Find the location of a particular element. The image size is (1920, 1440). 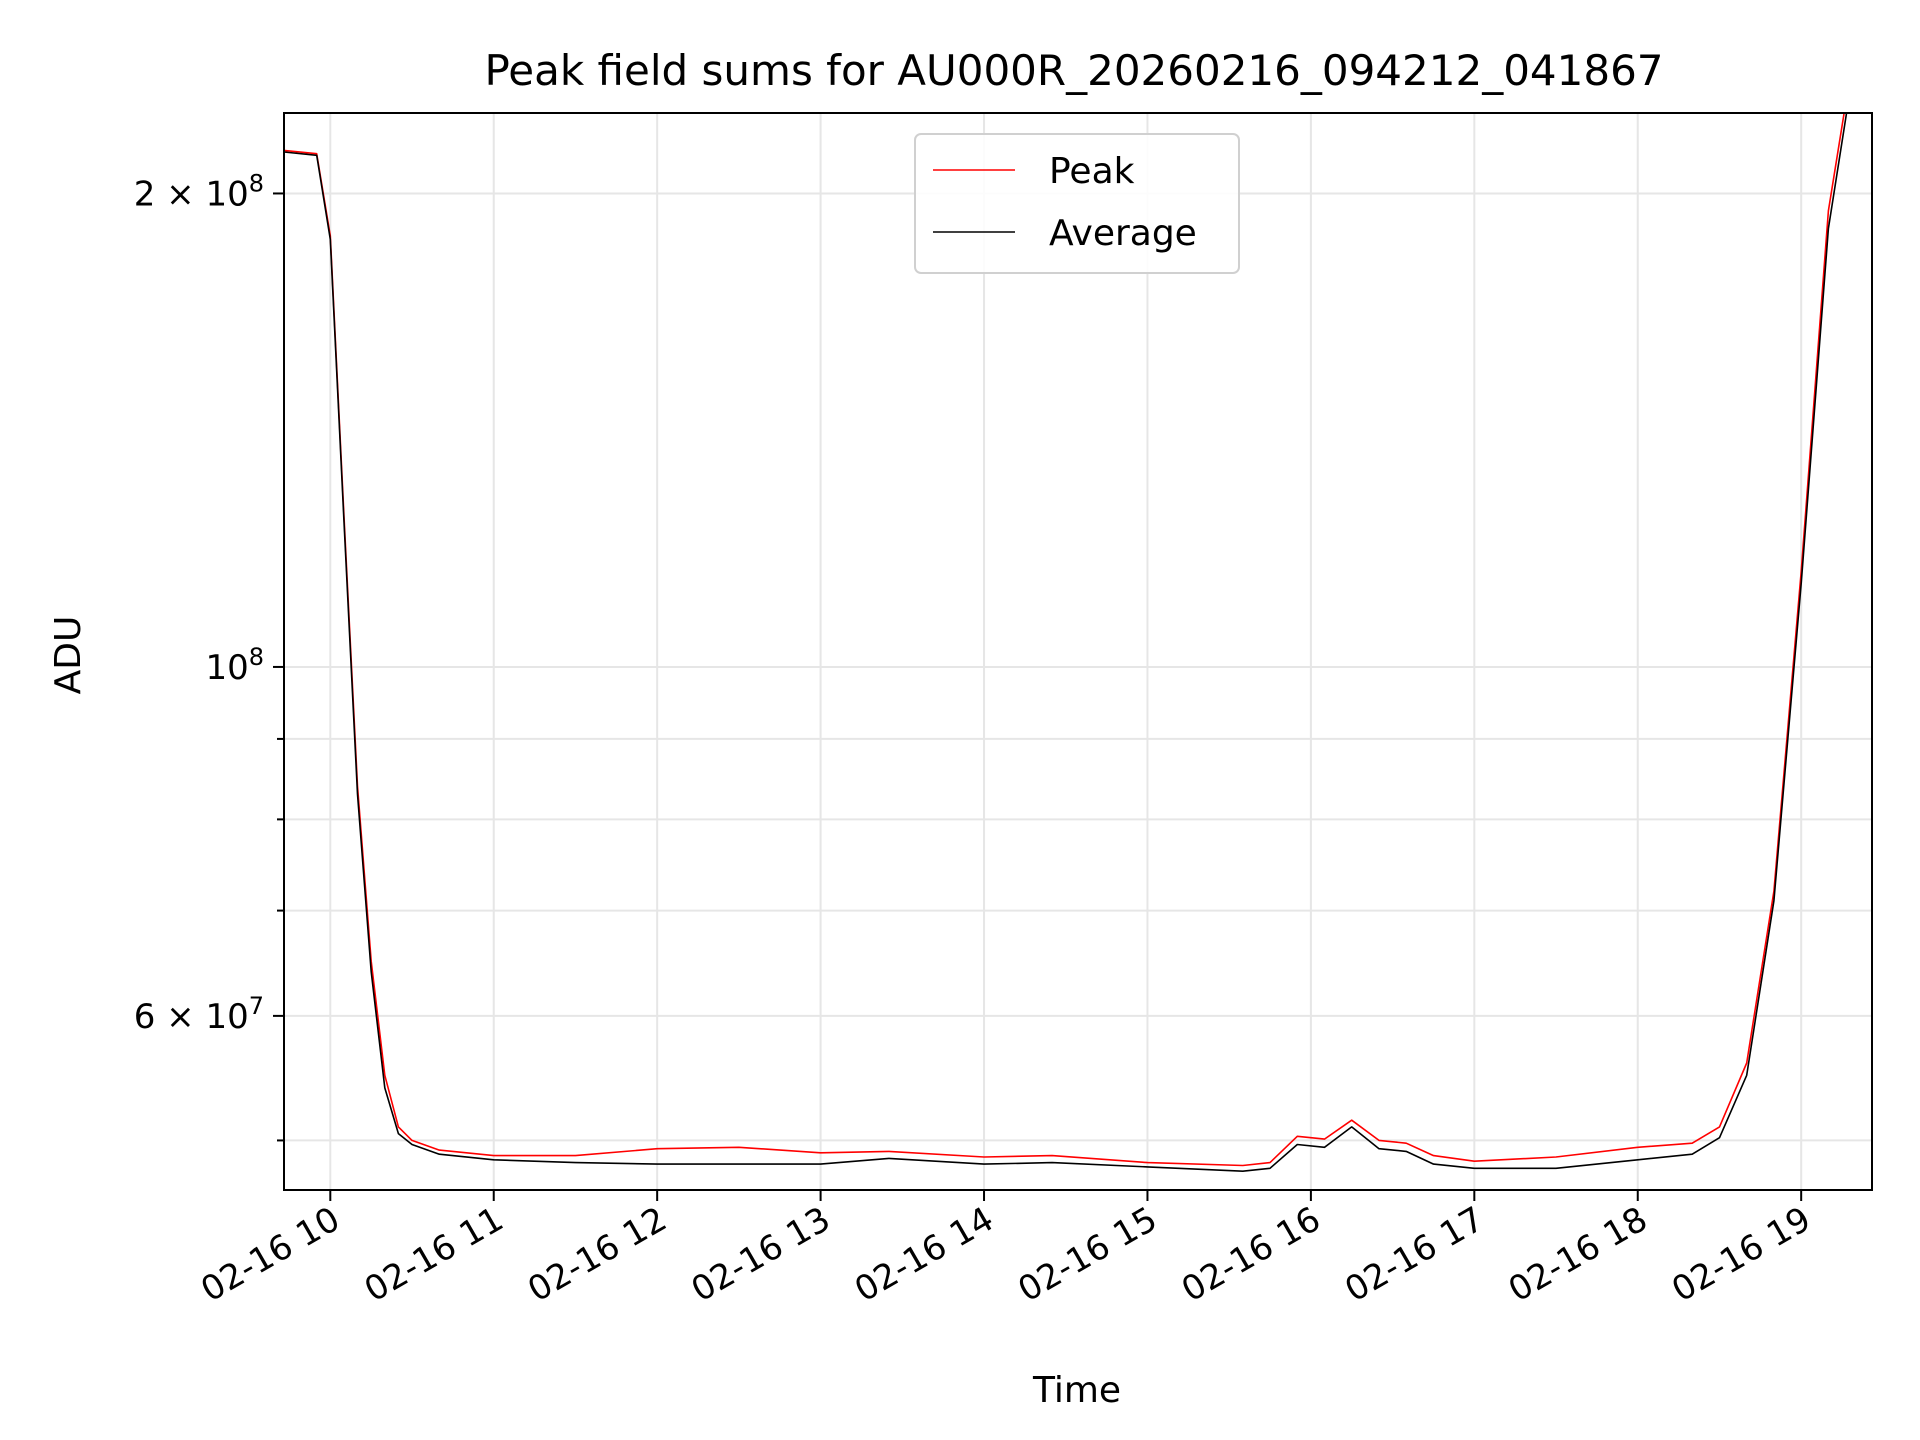

legend-box is located at coordinates (1077, 203).